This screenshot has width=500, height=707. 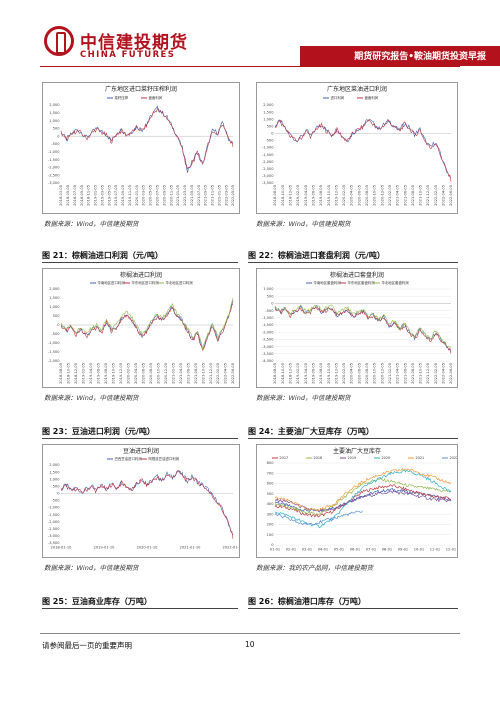 I want to click on x-tick-label: 06-01, so click(x=355, y=550).